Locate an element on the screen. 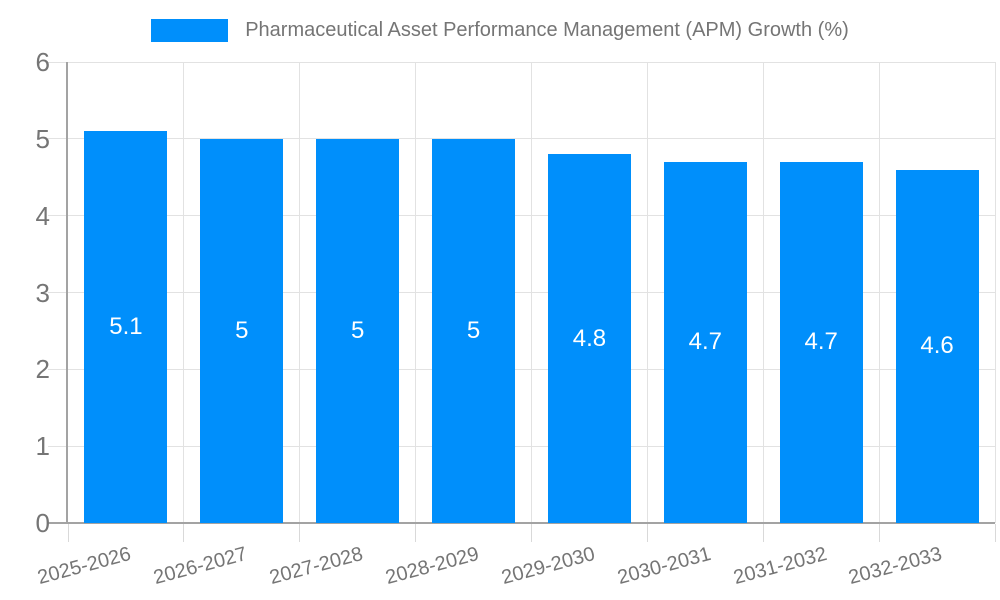  y-axis-label: 0 is located at coordinates (42, 523).